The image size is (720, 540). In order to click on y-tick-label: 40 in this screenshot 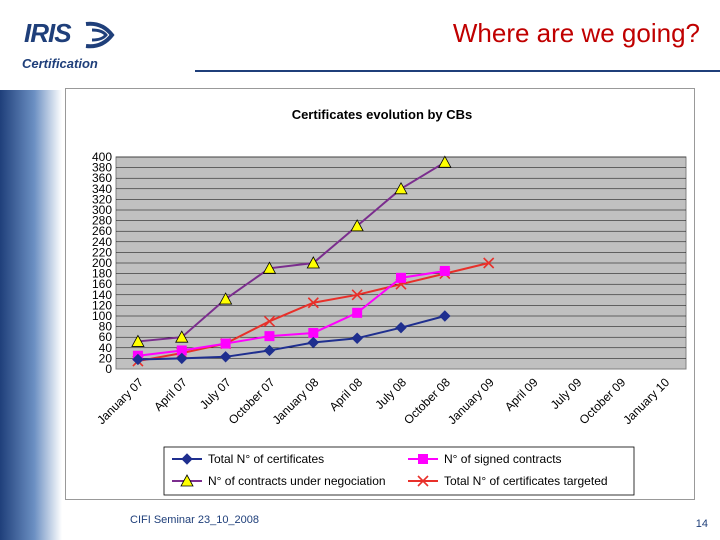, I will do `click(106, 348)`.